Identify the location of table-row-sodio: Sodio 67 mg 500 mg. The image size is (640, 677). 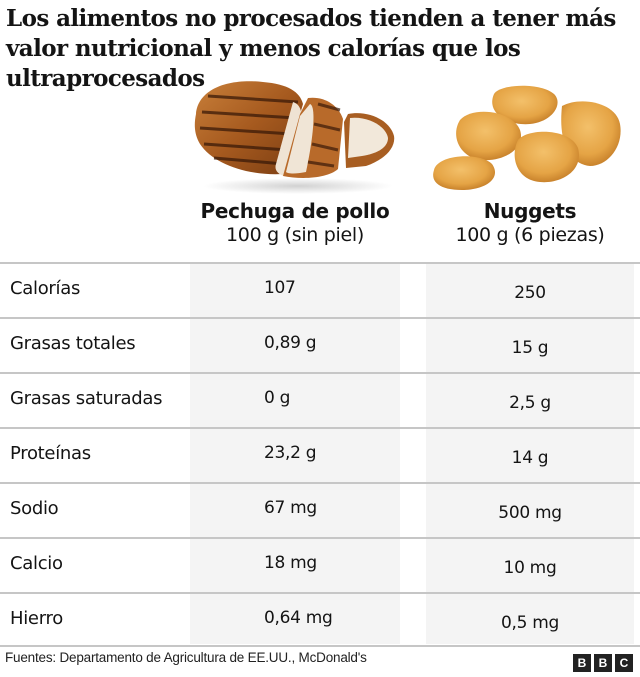
(320, 509).